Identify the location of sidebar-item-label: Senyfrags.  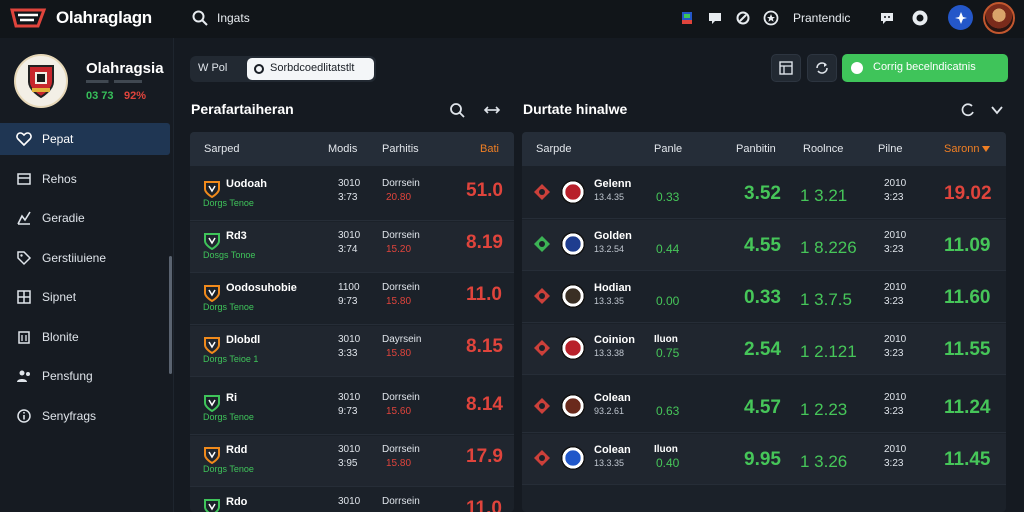
(69, 415).